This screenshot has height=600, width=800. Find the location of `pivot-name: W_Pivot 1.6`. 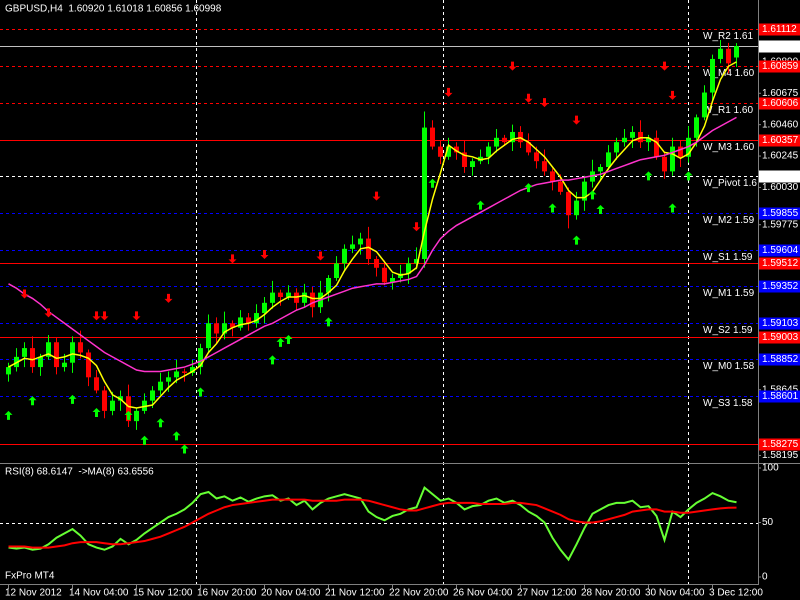

pivot-name: W_Pivot 1.6 is located at coordinates (730, 183).